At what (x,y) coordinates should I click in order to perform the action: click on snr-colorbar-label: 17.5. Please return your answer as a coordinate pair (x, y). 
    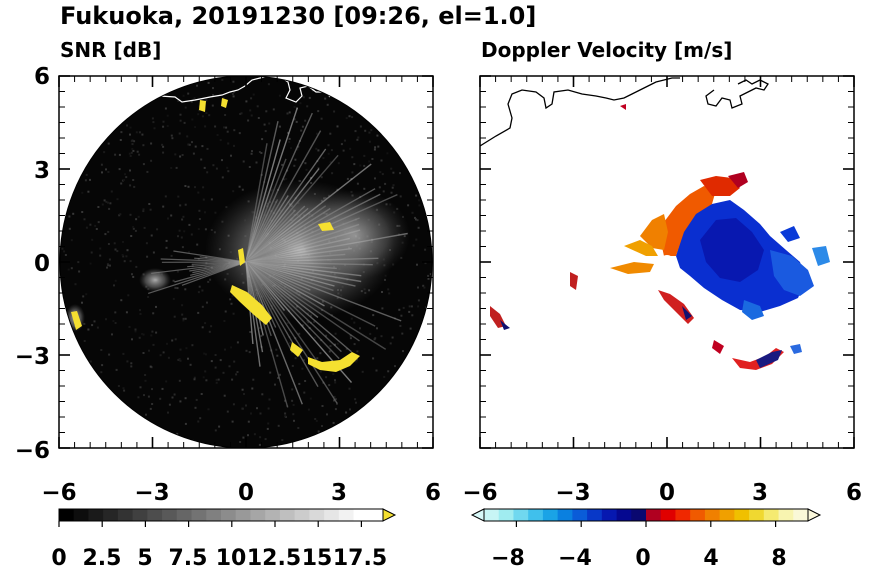
    Looking at the image, I should click on (360, 558).